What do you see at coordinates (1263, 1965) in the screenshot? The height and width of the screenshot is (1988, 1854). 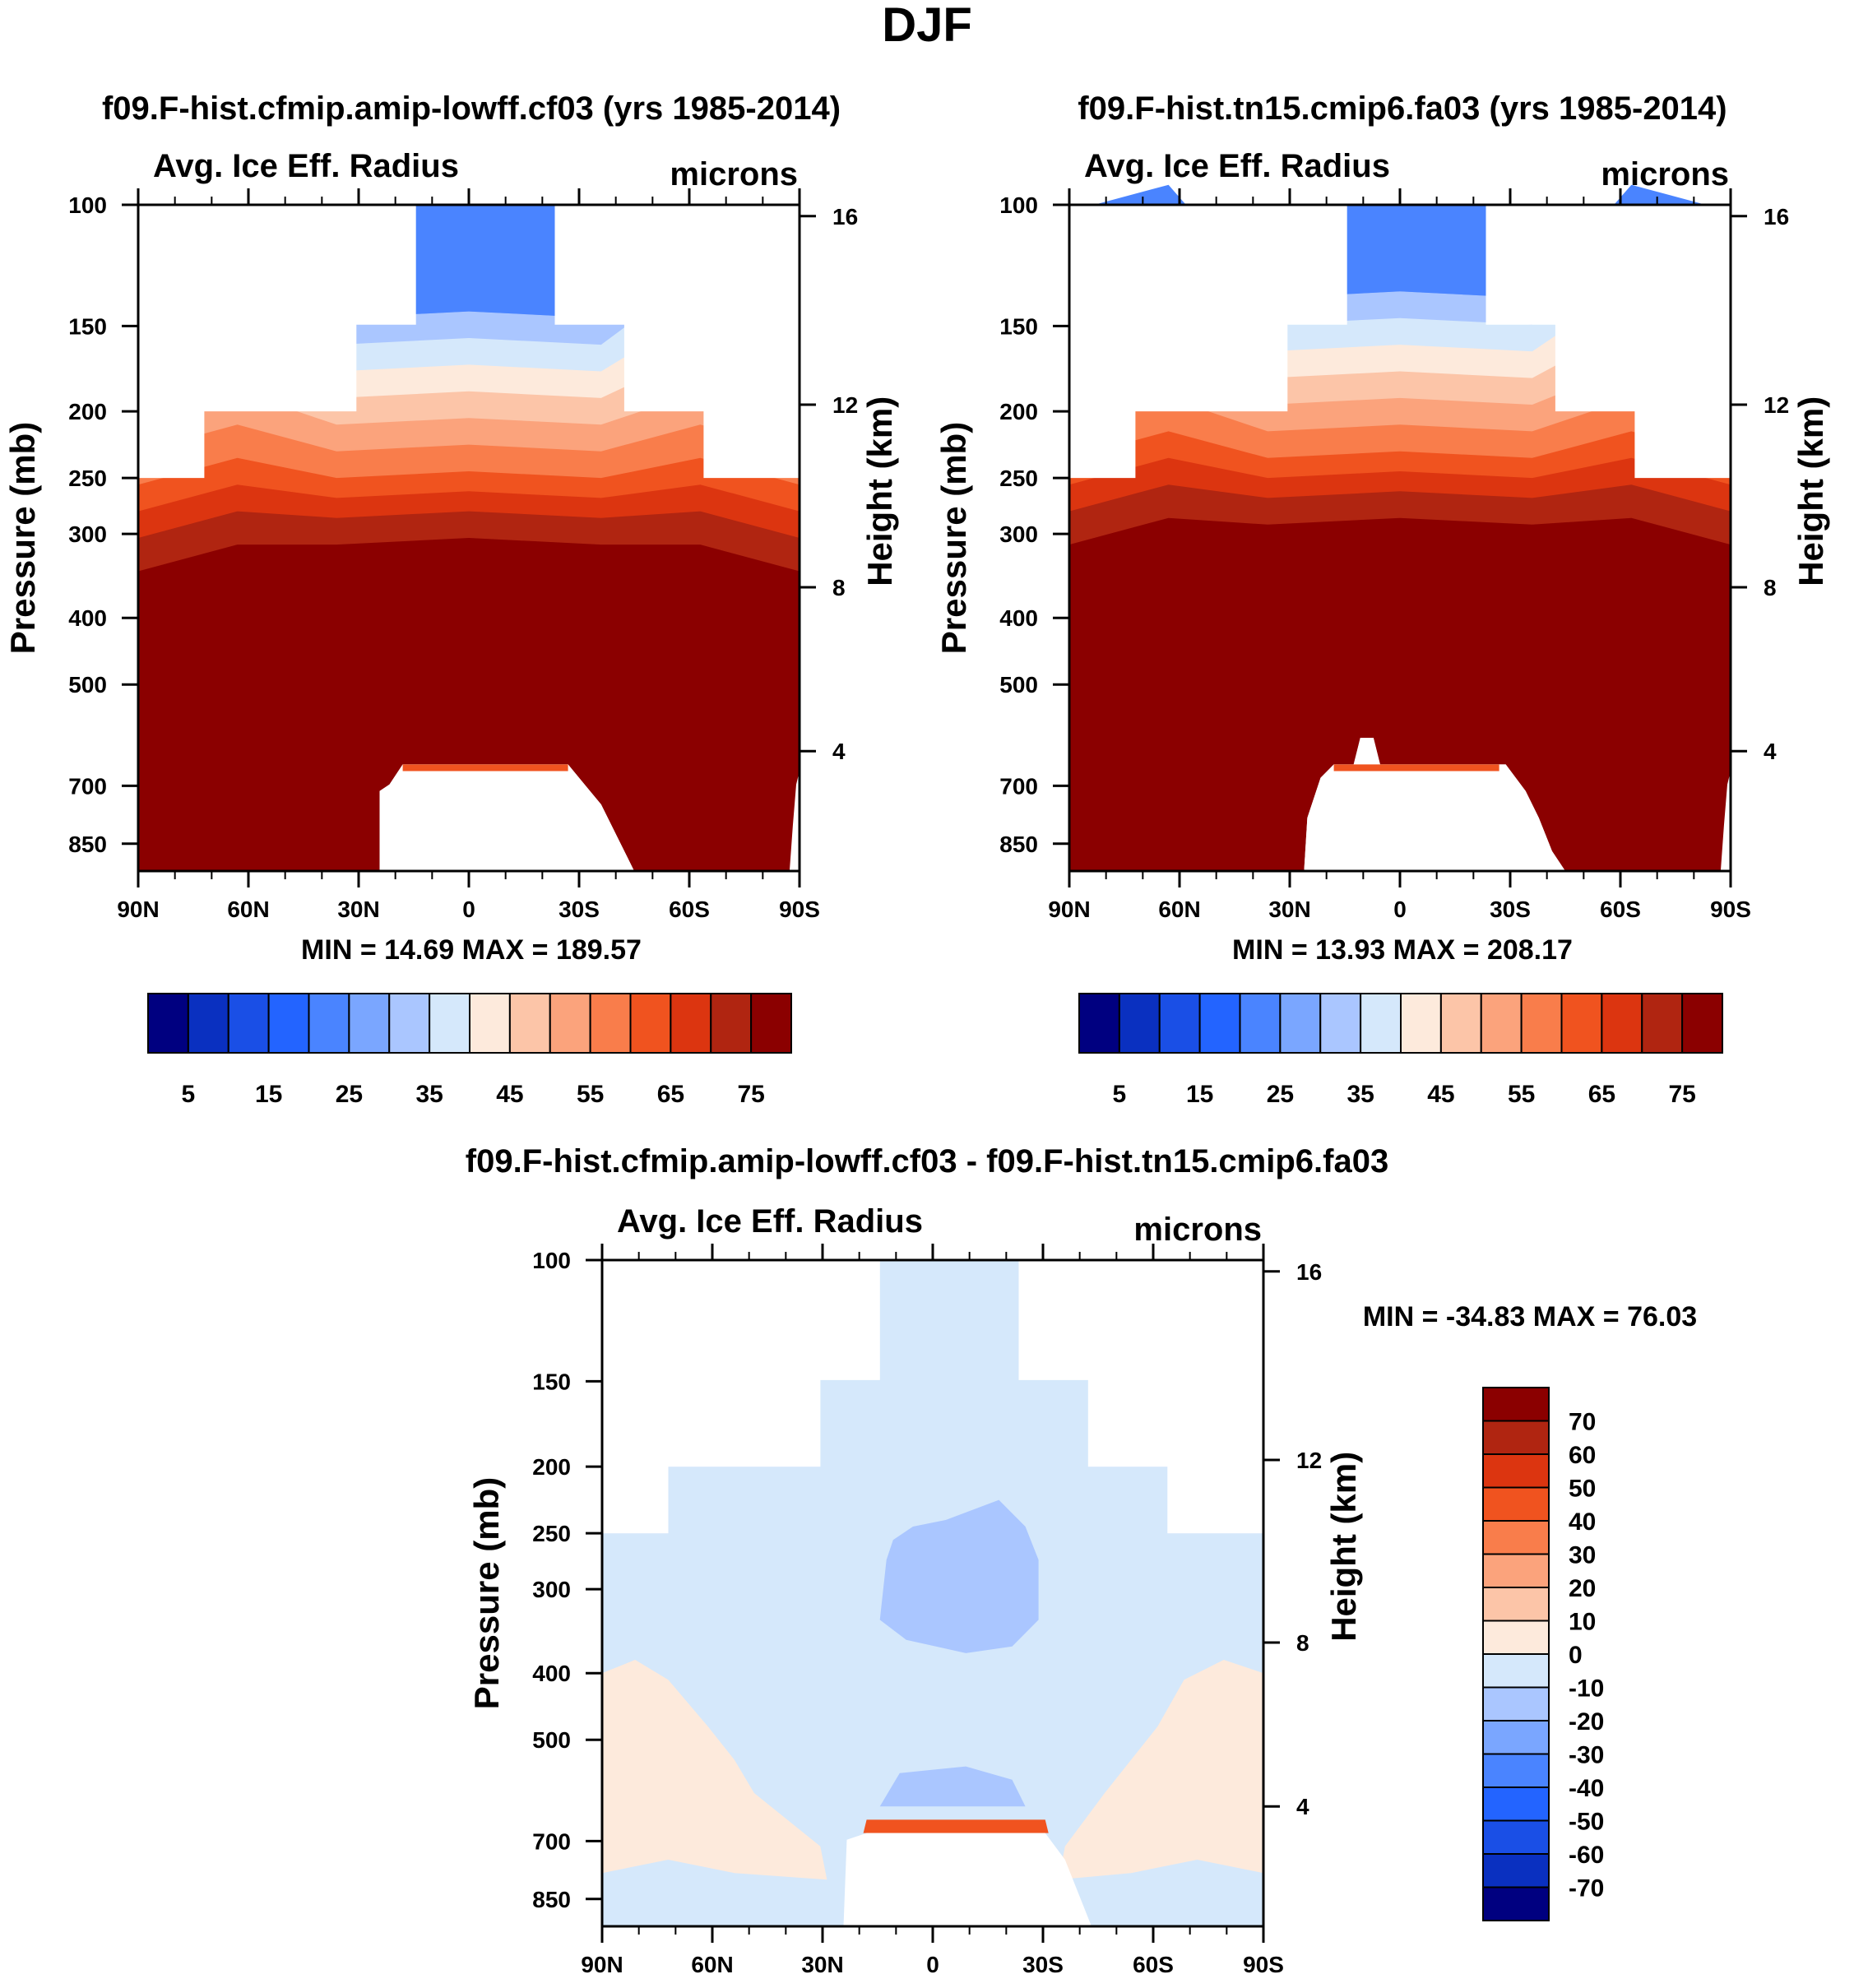 I see `x-tick-label: 90S` at bounding box center [1263, 1965].